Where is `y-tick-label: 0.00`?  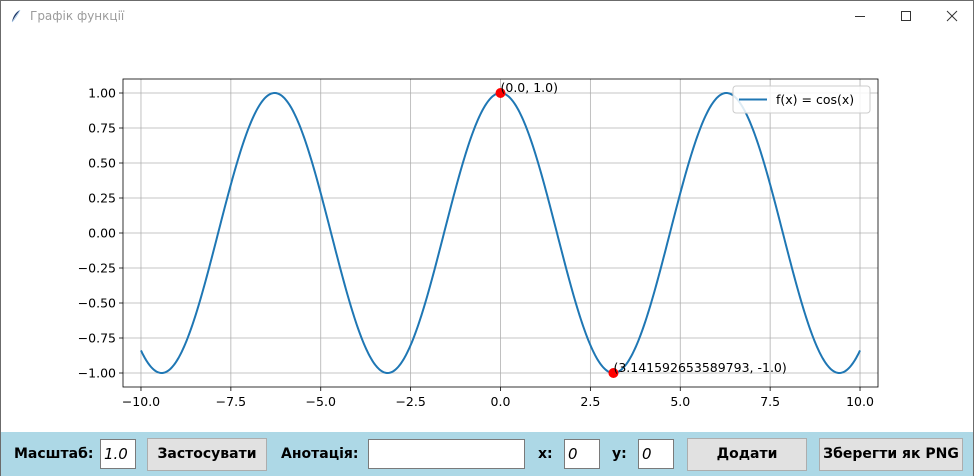 y-tick-label: 0.00 is located at coordinates (102, 233).